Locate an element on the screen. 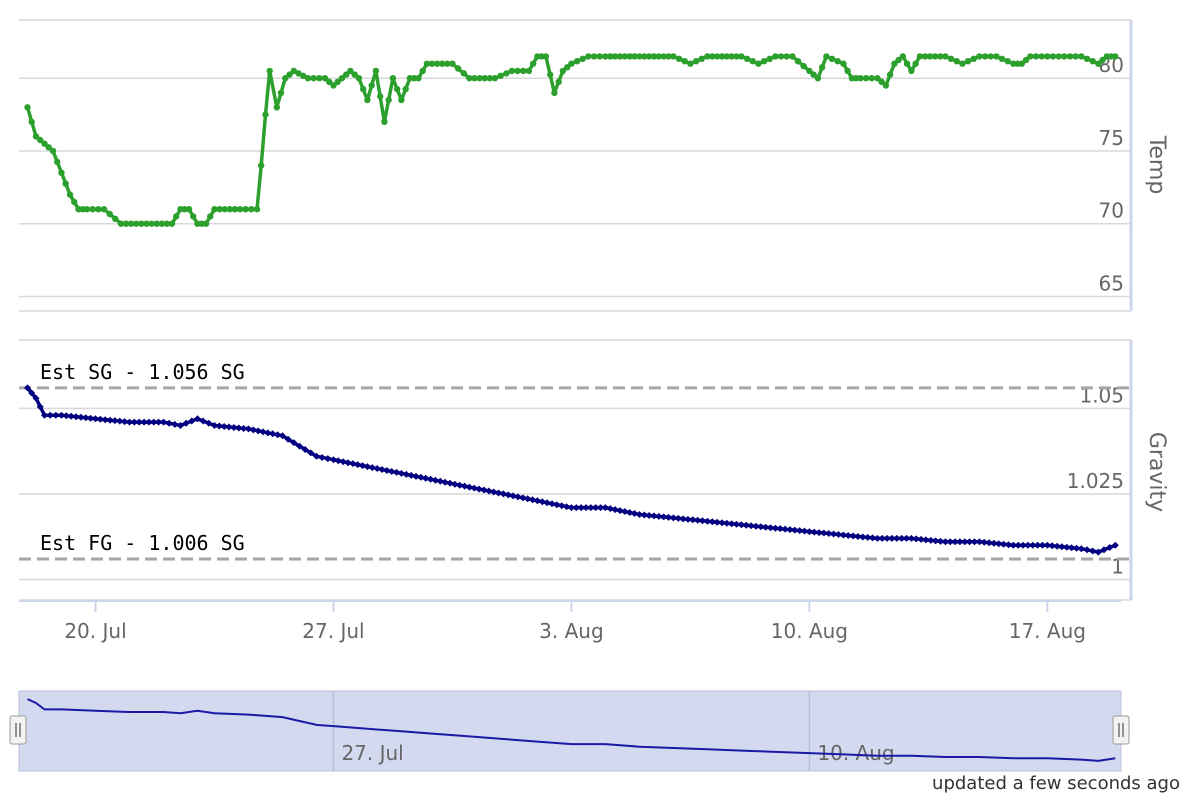 Image resolution: width=1200 pixels, height=800 pixels. navigator-right-handle is located at coordinates (1121, 730).